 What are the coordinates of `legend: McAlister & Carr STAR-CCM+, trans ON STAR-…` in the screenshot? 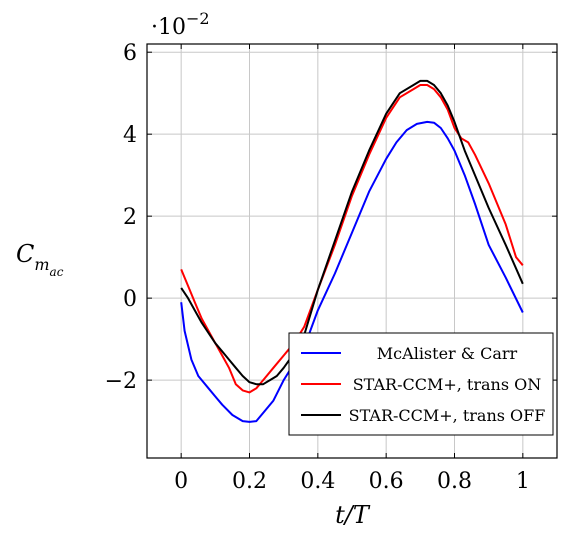 It's located at (421, 384).